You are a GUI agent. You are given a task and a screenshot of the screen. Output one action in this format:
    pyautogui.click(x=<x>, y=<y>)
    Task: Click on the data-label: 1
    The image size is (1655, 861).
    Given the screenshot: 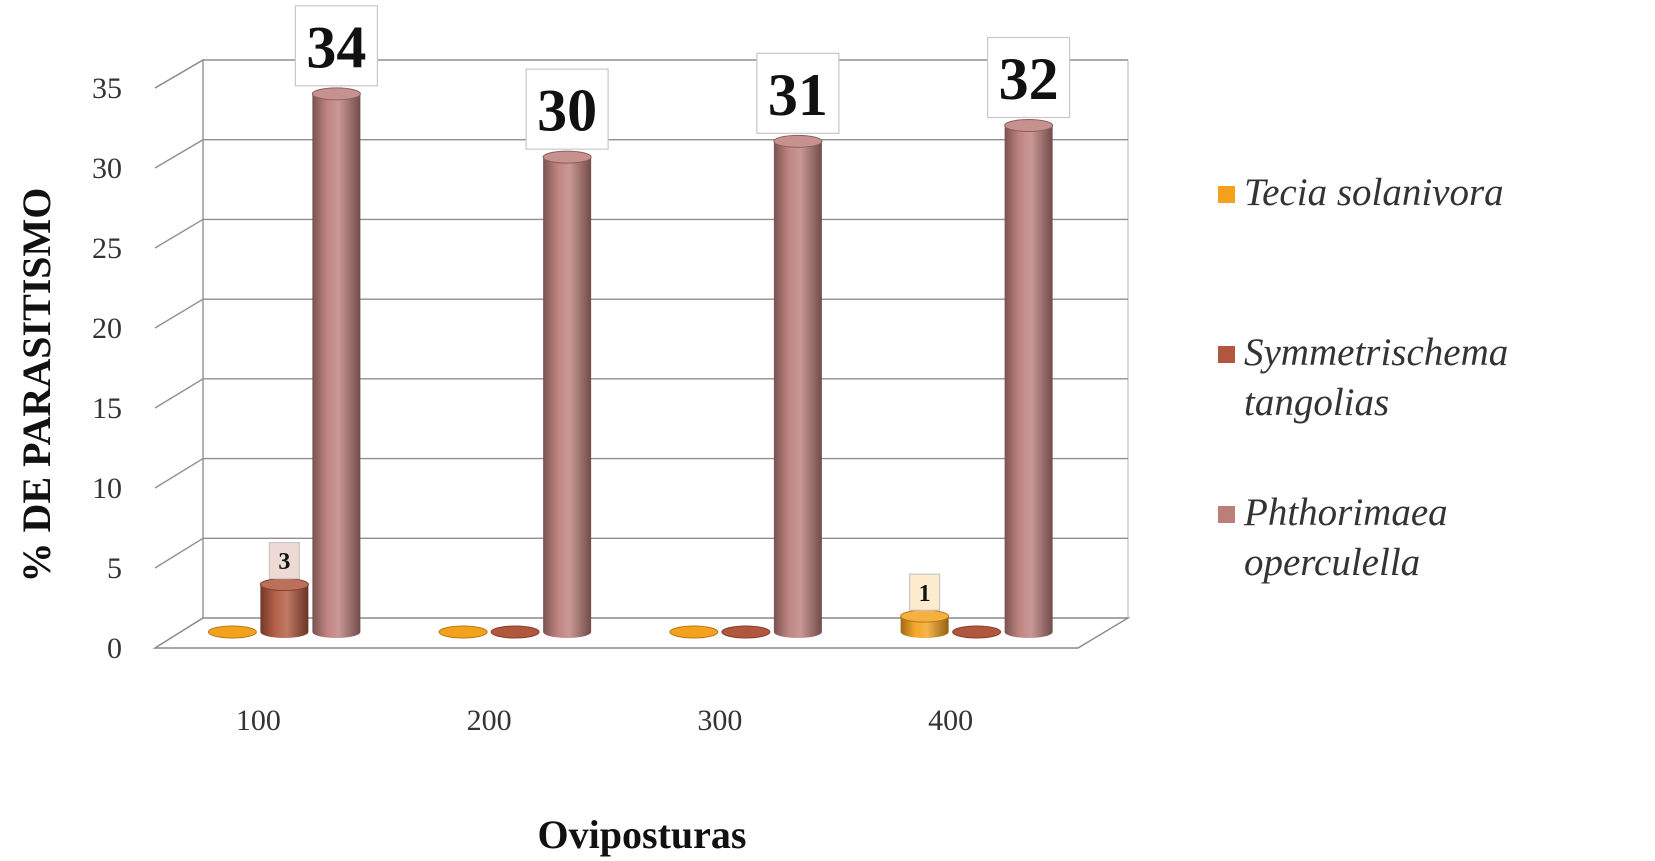 What is the action you would take?
    pyautogui.click(x=925, y=592)
    